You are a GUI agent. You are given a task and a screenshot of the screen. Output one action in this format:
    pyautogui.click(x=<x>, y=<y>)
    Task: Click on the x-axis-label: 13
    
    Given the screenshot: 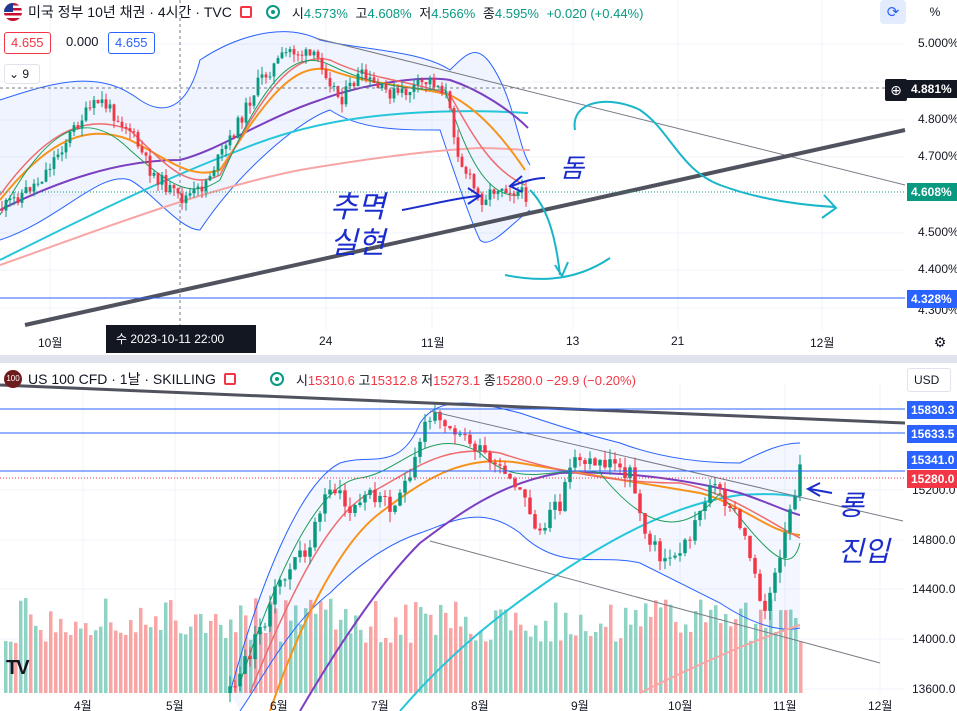 What is the action you would take?
    pyautogui.click(x=573, y=341)
    